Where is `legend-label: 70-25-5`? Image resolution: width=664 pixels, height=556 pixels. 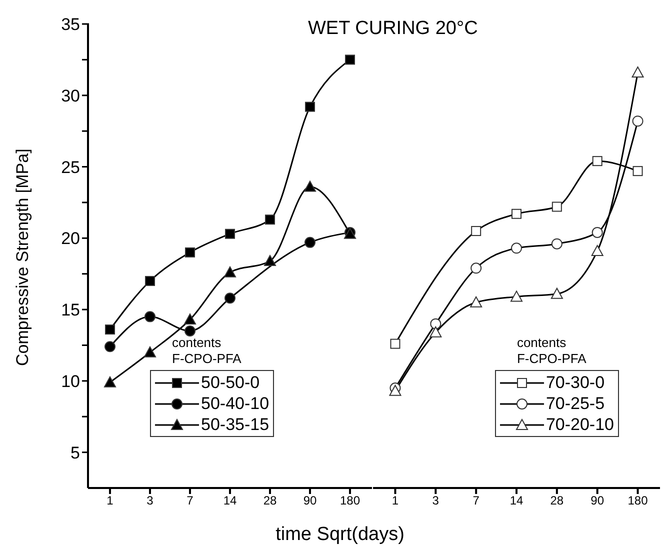 legend-label: 70-25-5 is located at coordinates (575, 403).